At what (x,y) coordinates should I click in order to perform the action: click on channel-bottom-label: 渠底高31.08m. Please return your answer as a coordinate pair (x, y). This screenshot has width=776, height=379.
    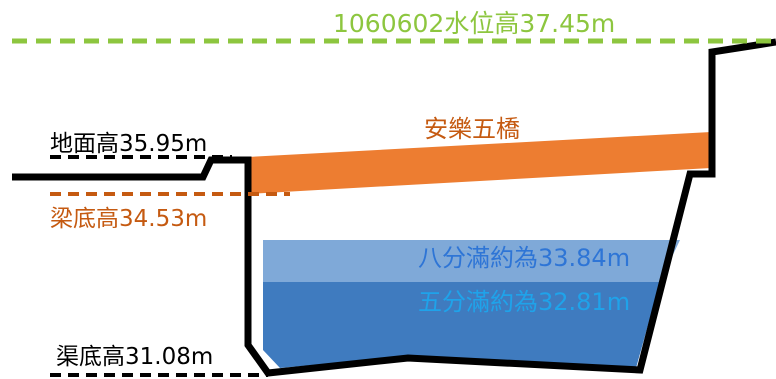
    Looking at the image, I should click on (134, 357).